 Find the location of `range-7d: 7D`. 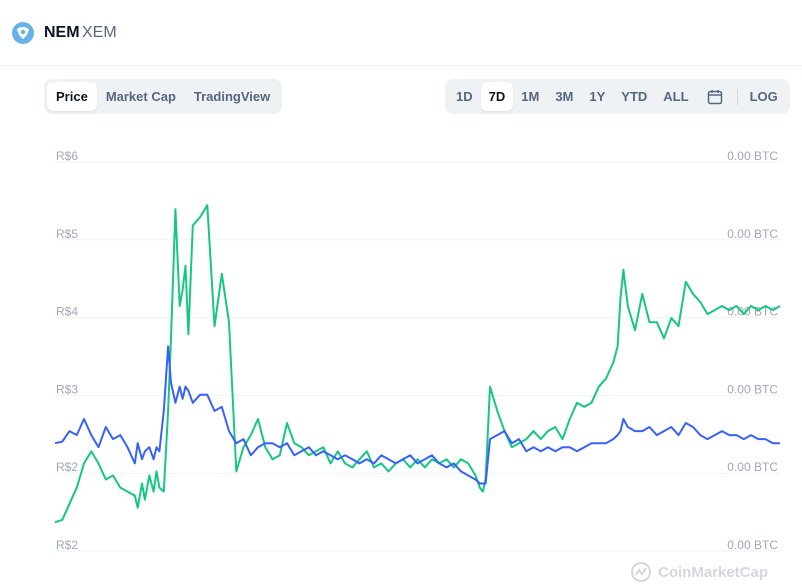

range-7d: 7D is located at coordinates (497, 96).